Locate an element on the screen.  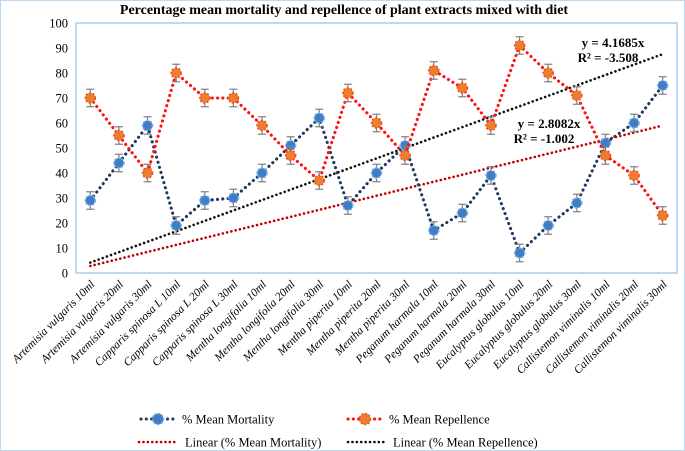
legend-item-mortality: % Mean Mortality is located at coordinates (207, 419).